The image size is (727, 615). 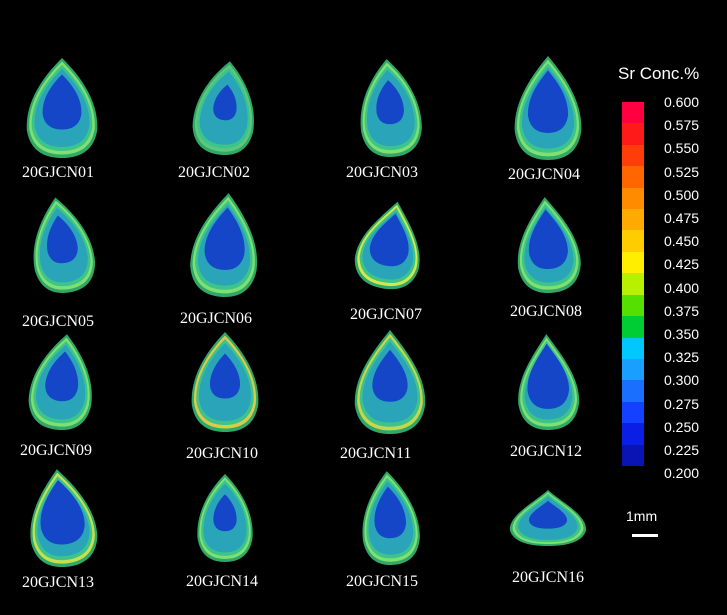 I want to click on colorbar-tick-label: 0.575, so click(x=682, y=125).